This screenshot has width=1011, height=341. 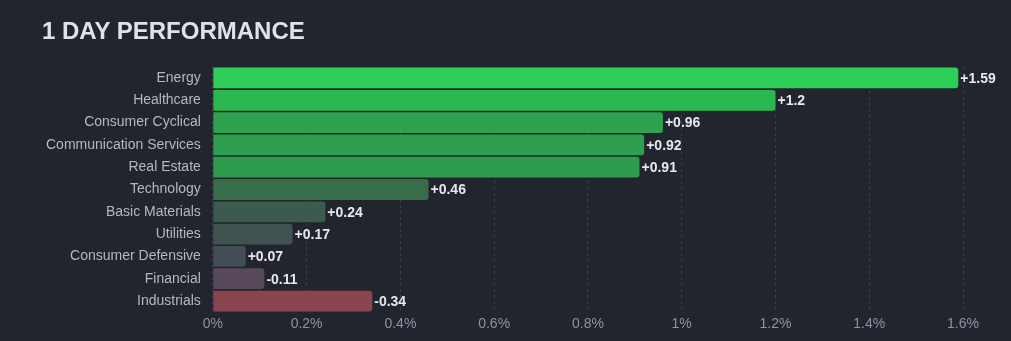 I want to click on y-tick-label: Healthcare, so click(x=167, y=99).